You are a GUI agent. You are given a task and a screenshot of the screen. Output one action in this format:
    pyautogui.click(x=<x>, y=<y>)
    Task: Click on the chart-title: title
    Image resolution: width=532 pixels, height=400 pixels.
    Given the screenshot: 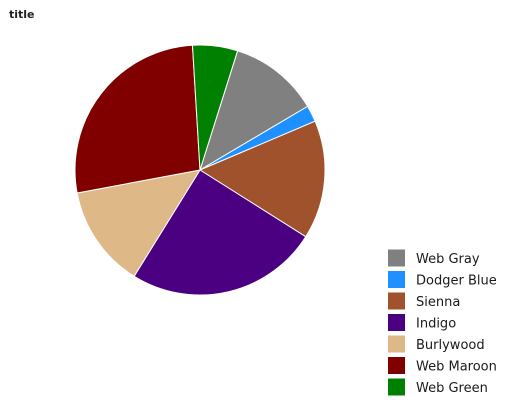 What is the action you would take?
    pyautogui.click(x=22, y=14)
    